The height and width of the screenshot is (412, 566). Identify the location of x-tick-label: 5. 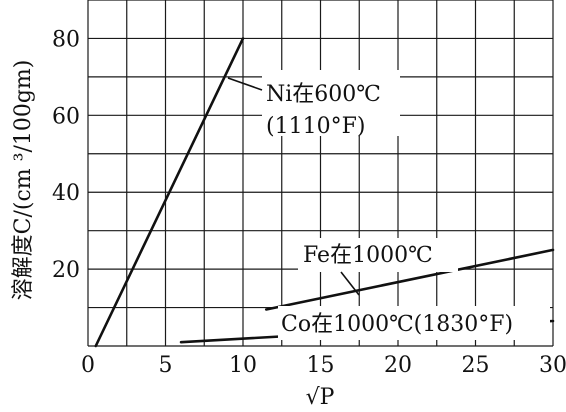
(166, 365).